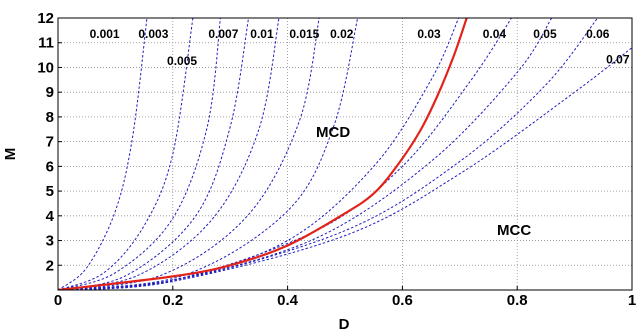 This screenshot has height=329, width=639. Describe the element at coordinates (545, 34) in the screenshot. I see `contour-label-0-05: 0.05` at that location.